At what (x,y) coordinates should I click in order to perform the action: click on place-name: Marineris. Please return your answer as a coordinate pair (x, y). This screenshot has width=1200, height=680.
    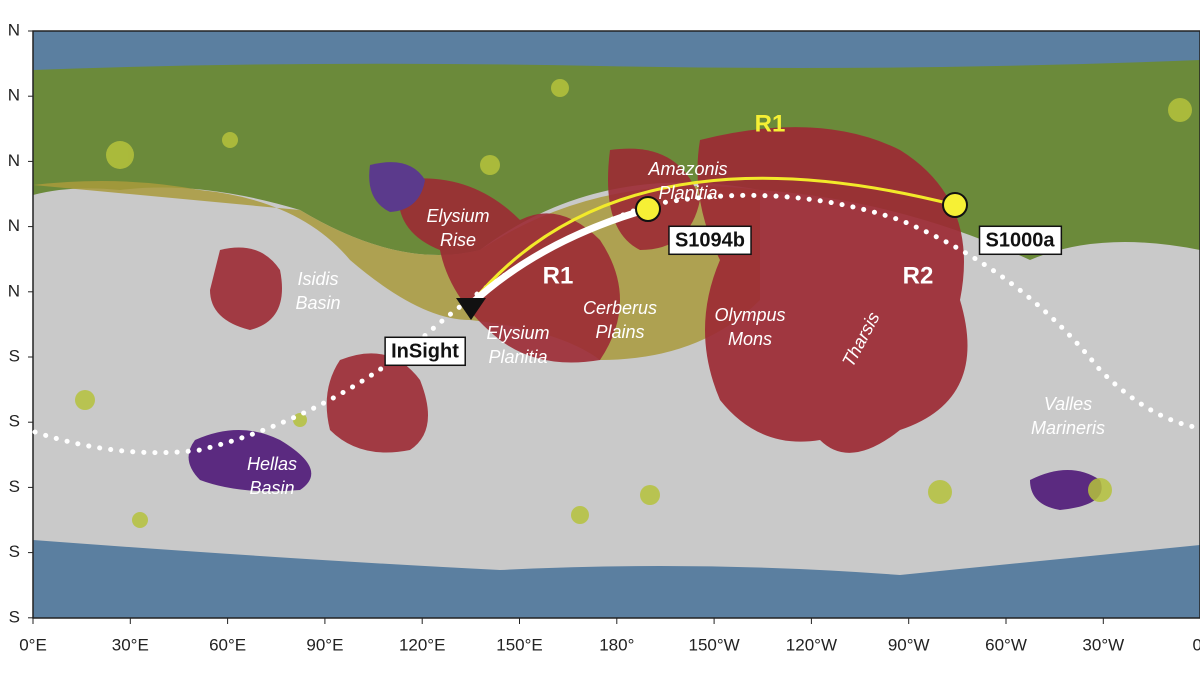
    Looking at the image, I should click on (1068, 428).